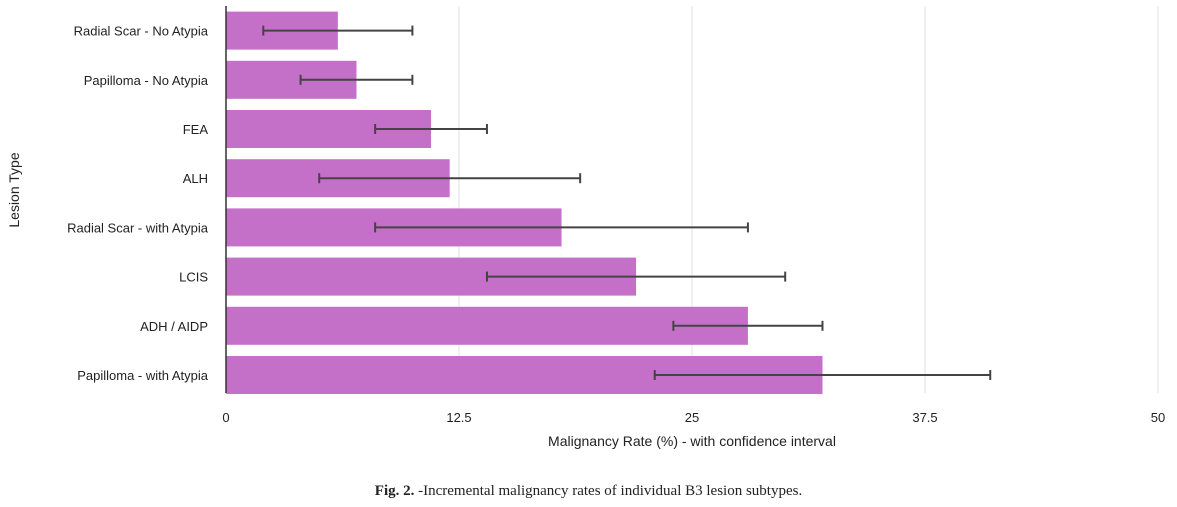 This screenshot has width=1177, height=507. What do you see at coordinates (458, 417) in the screenshot?
I see `x-tick-label: 12.5` at bounding box center [458, 417].